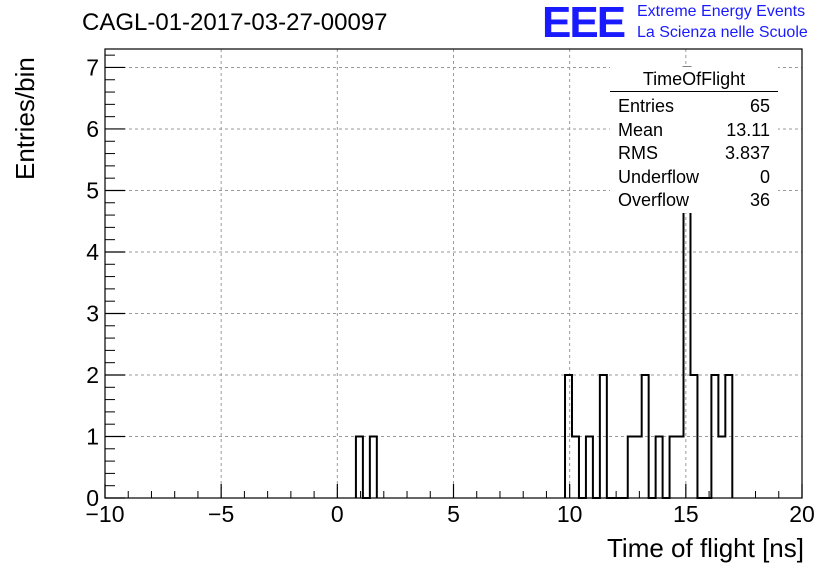 Image resolution: width=836 pixels, height=572 pixels. I want to click on y-tick-label: 1, so click(92, 436).